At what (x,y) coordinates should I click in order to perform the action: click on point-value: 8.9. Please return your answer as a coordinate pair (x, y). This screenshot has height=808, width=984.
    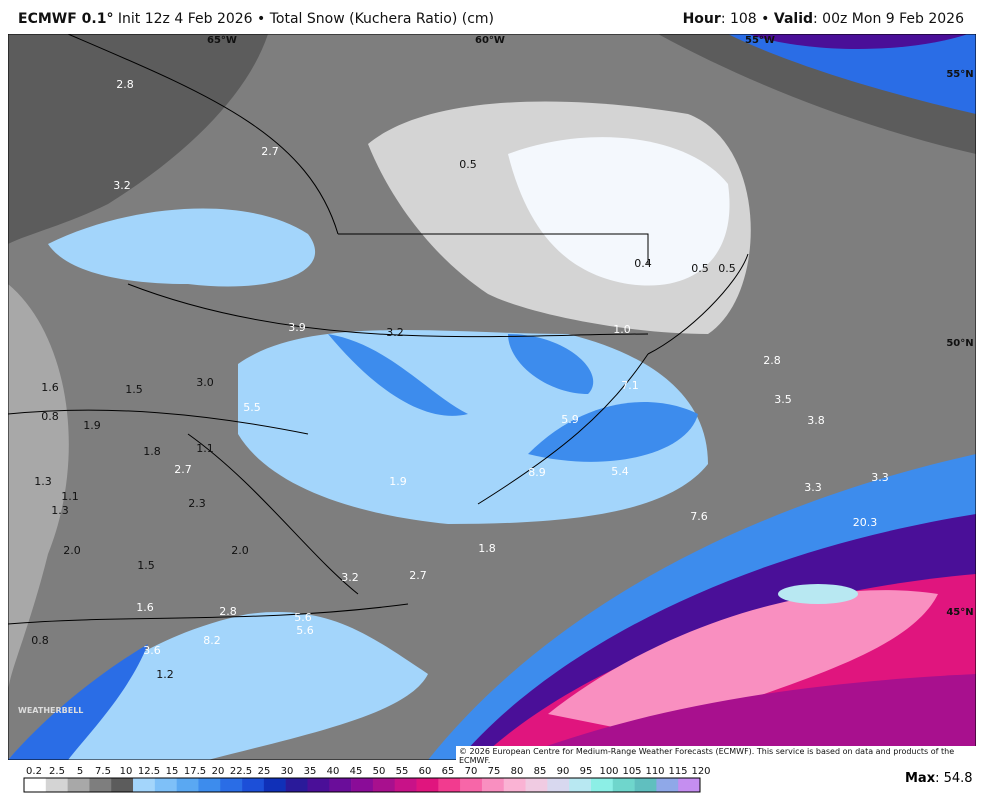
    Looking at the image, I should click on (537, 472).